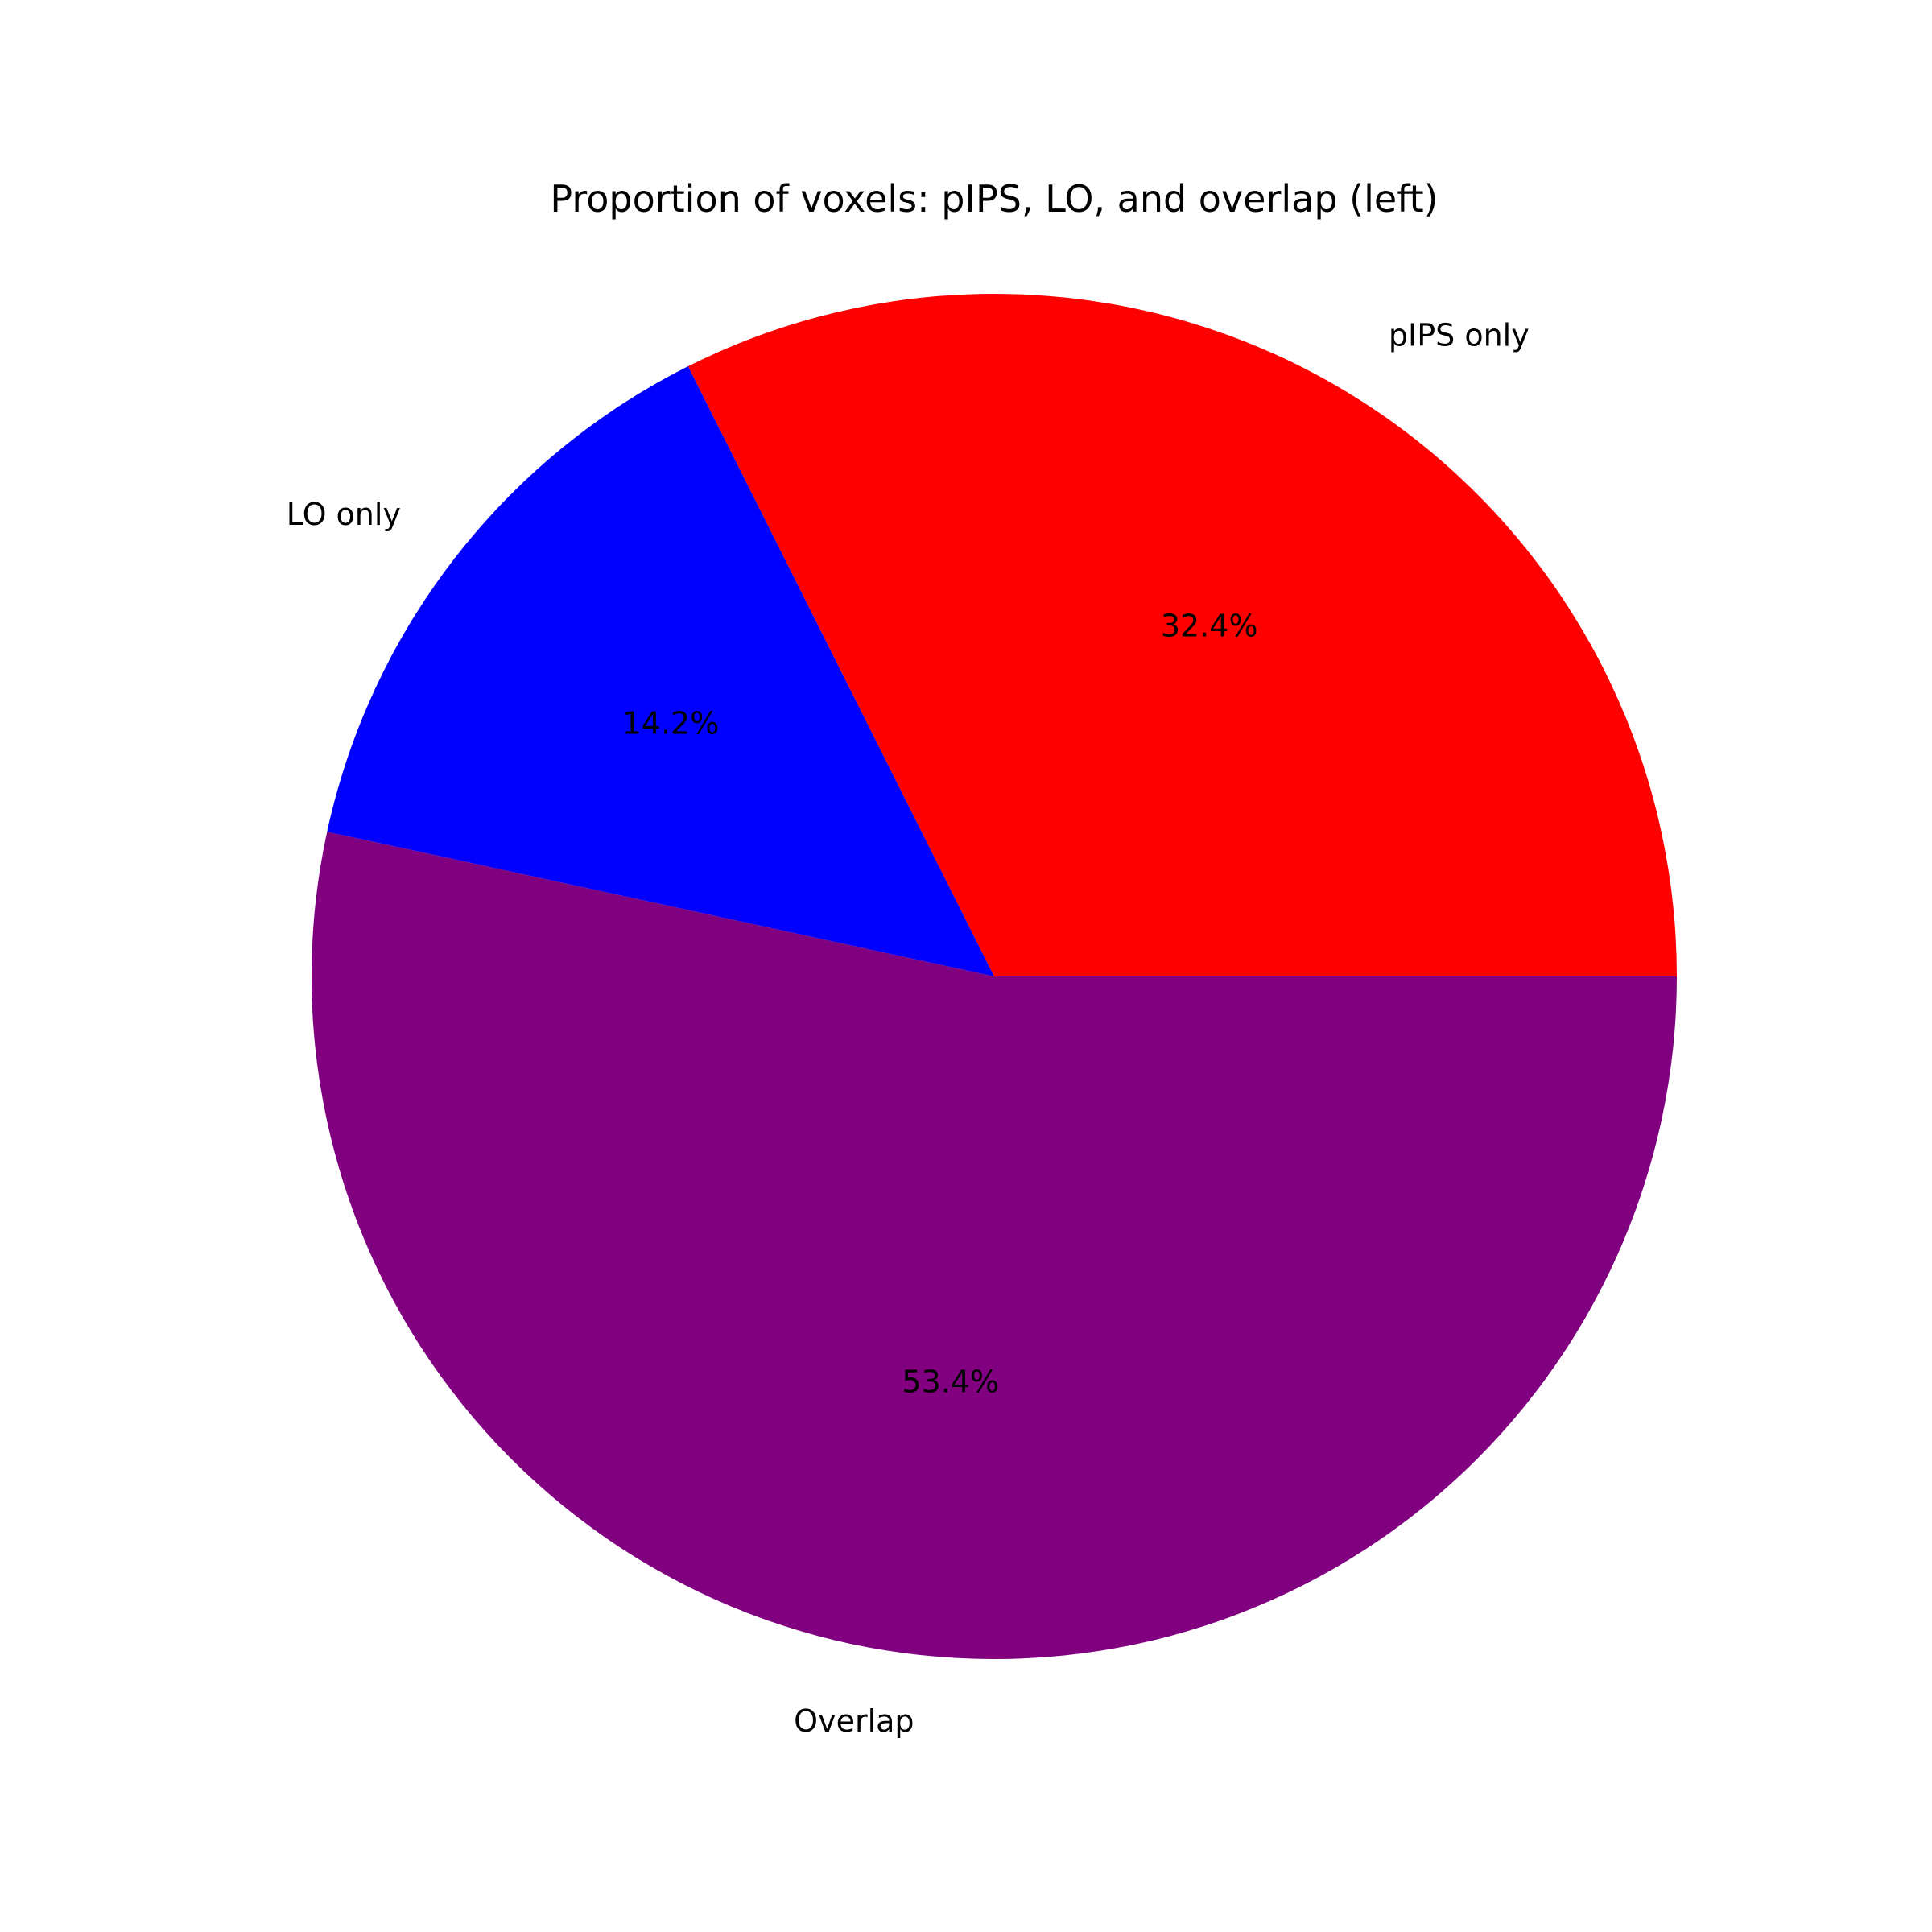 The width and height of the screenshot is (1932, 1932). What do you see at coordinates (950, 1381) in the screenshot?
I see `slice-percent-overlap: 53.4%` at bounding box center [950, 1381].